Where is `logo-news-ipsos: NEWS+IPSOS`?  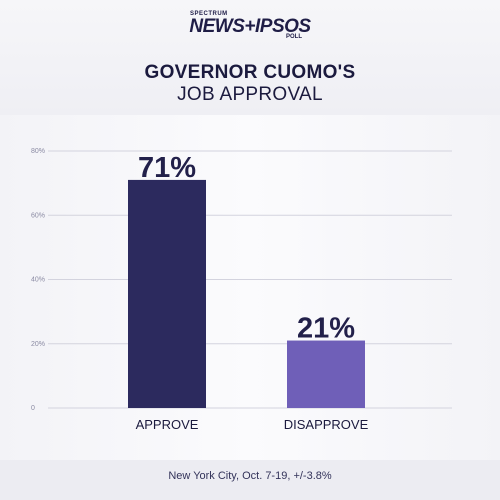 logo-news-ipsos: NEWS+IPSOS is located at coordinates (250, 26).